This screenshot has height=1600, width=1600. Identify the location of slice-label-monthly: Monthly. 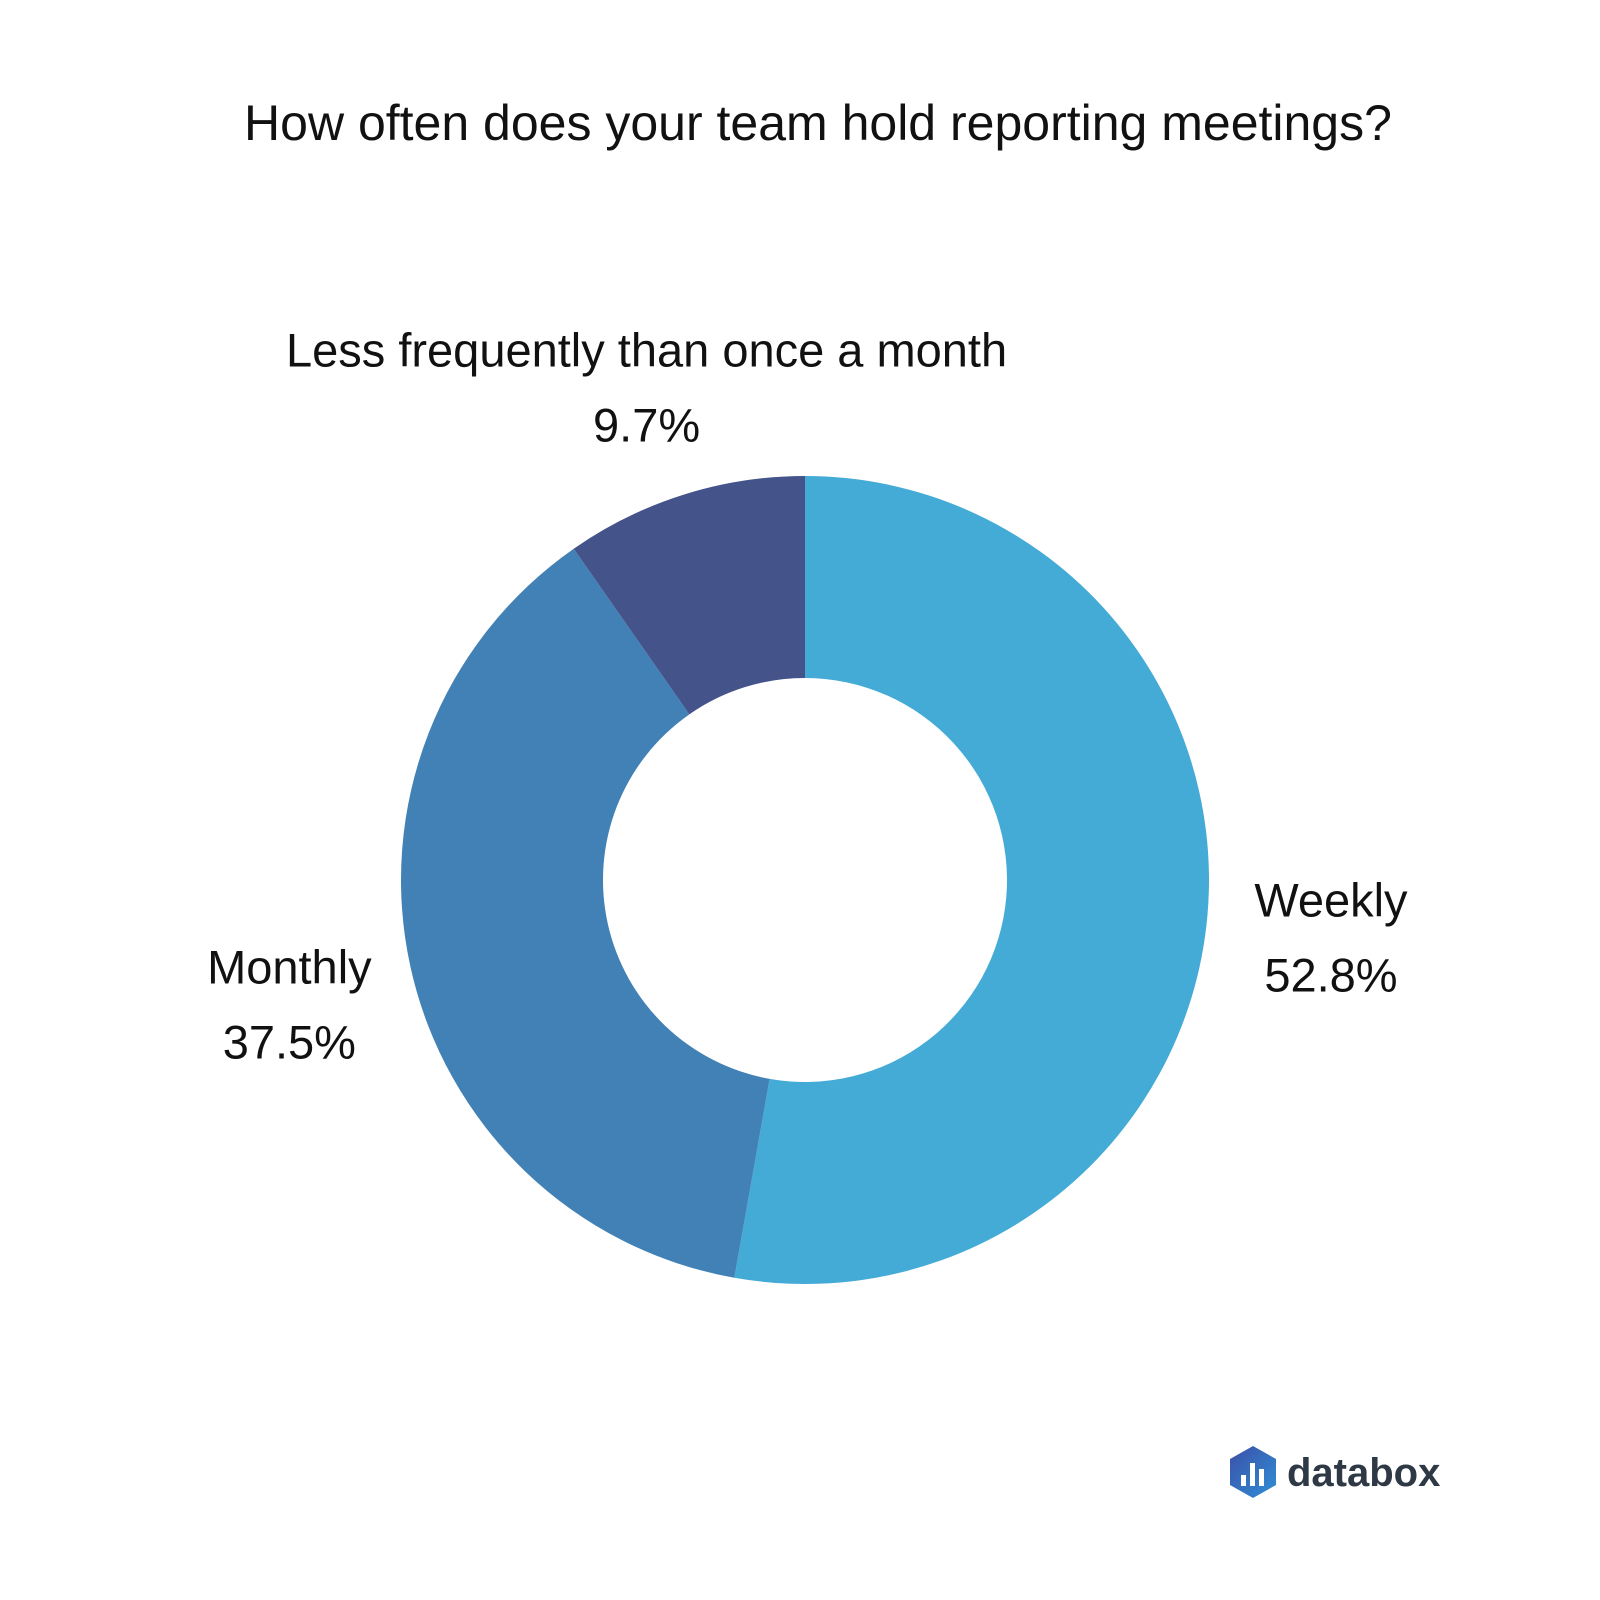
(289, 967).